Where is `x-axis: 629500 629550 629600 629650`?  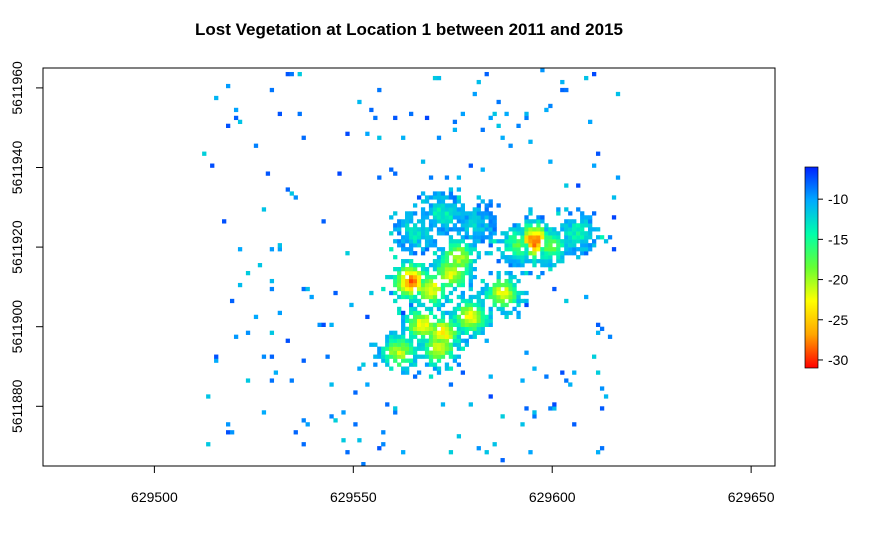 x-axis: 629500 629550 629600 629650 is located at coordinates (453, 485).